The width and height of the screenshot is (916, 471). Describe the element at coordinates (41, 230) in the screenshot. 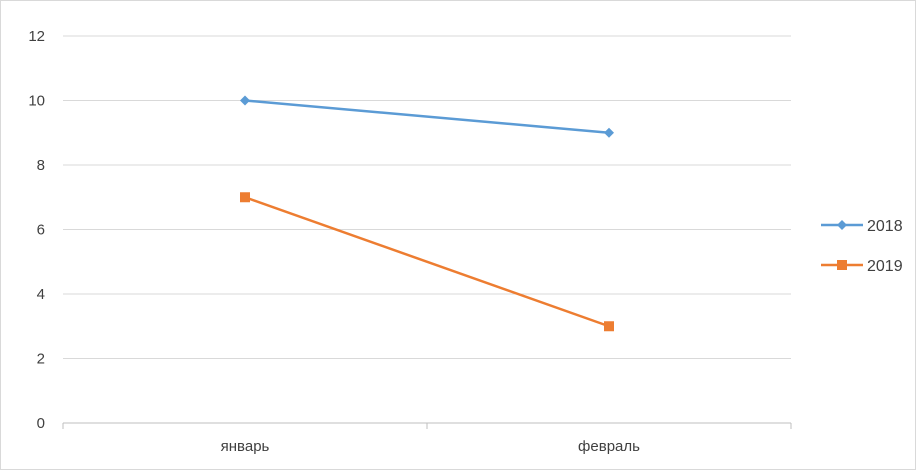

I see `y-tick-label-6: 6` at that location.